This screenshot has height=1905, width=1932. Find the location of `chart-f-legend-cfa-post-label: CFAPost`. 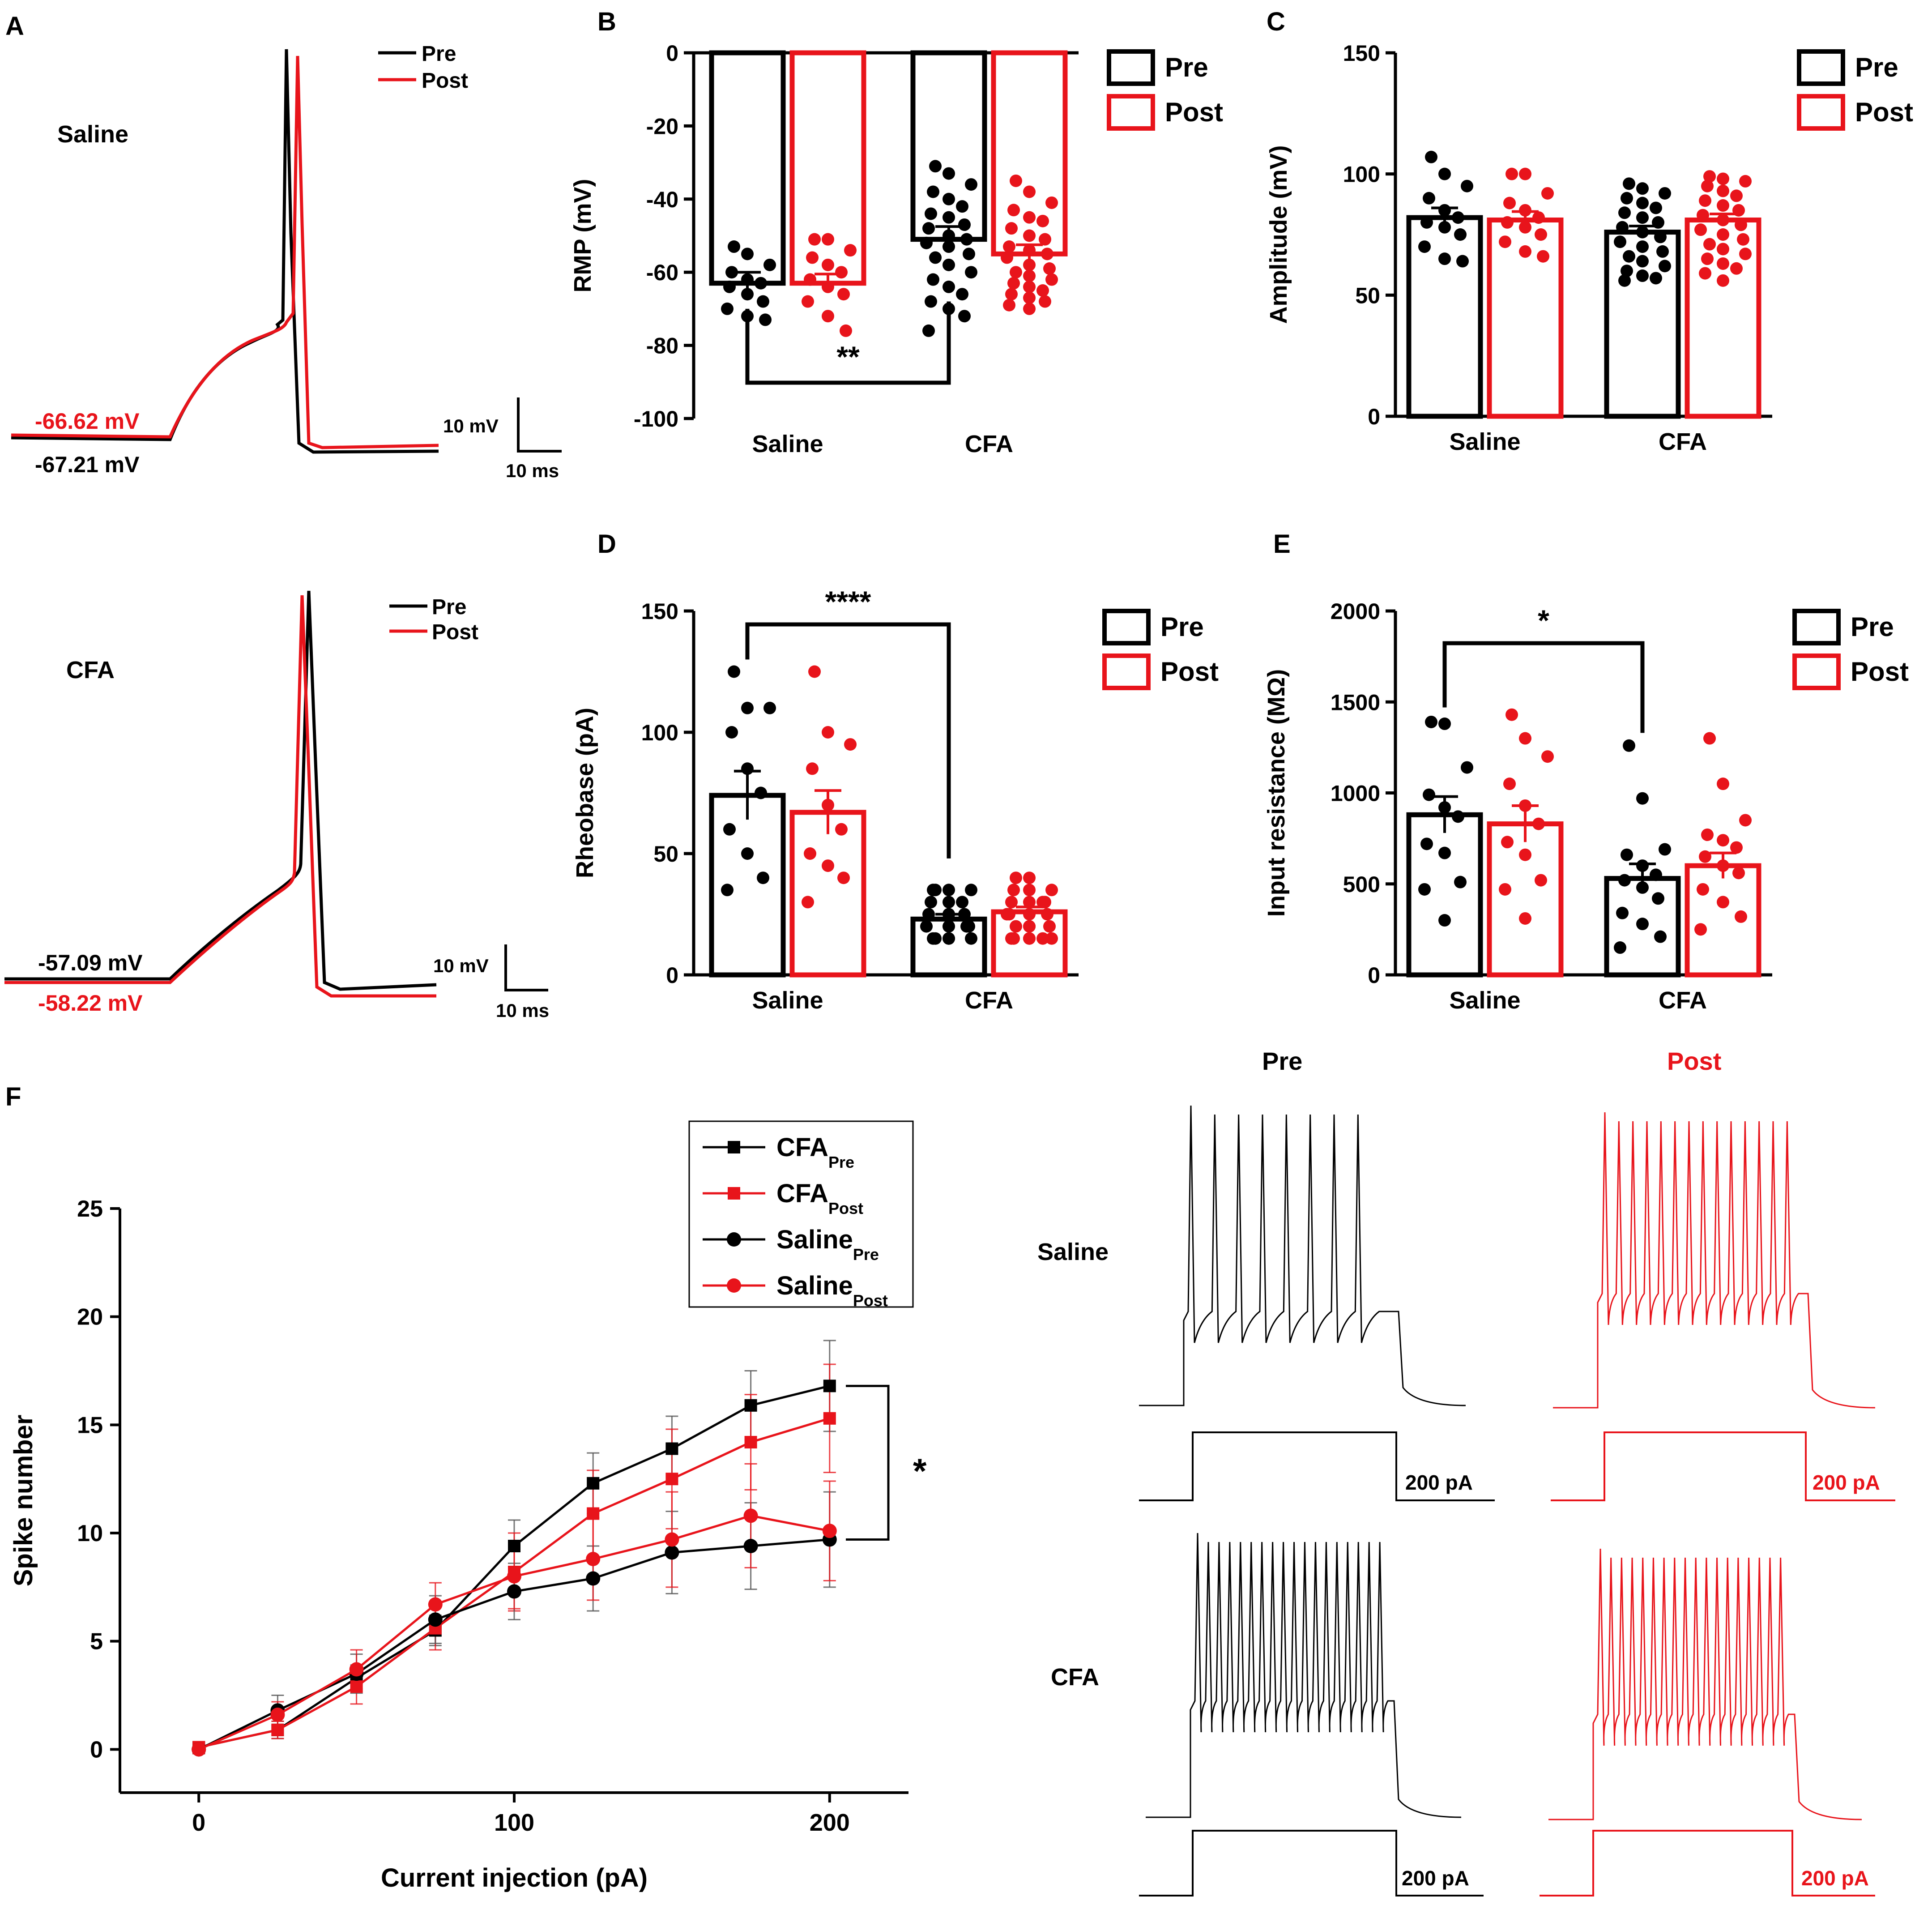

chart-f-legend-cfa-post-label: CFAPost is located at coordinates (819, 1198).